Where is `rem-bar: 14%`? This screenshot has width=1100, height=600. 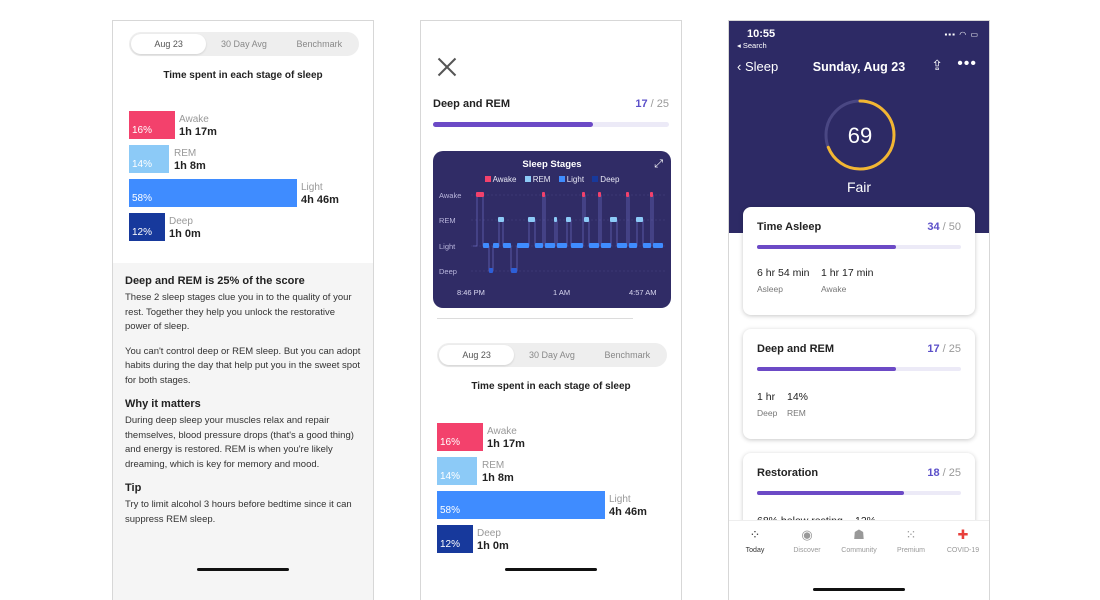 rem-bar: 14% is located at coordinates (457, 471).